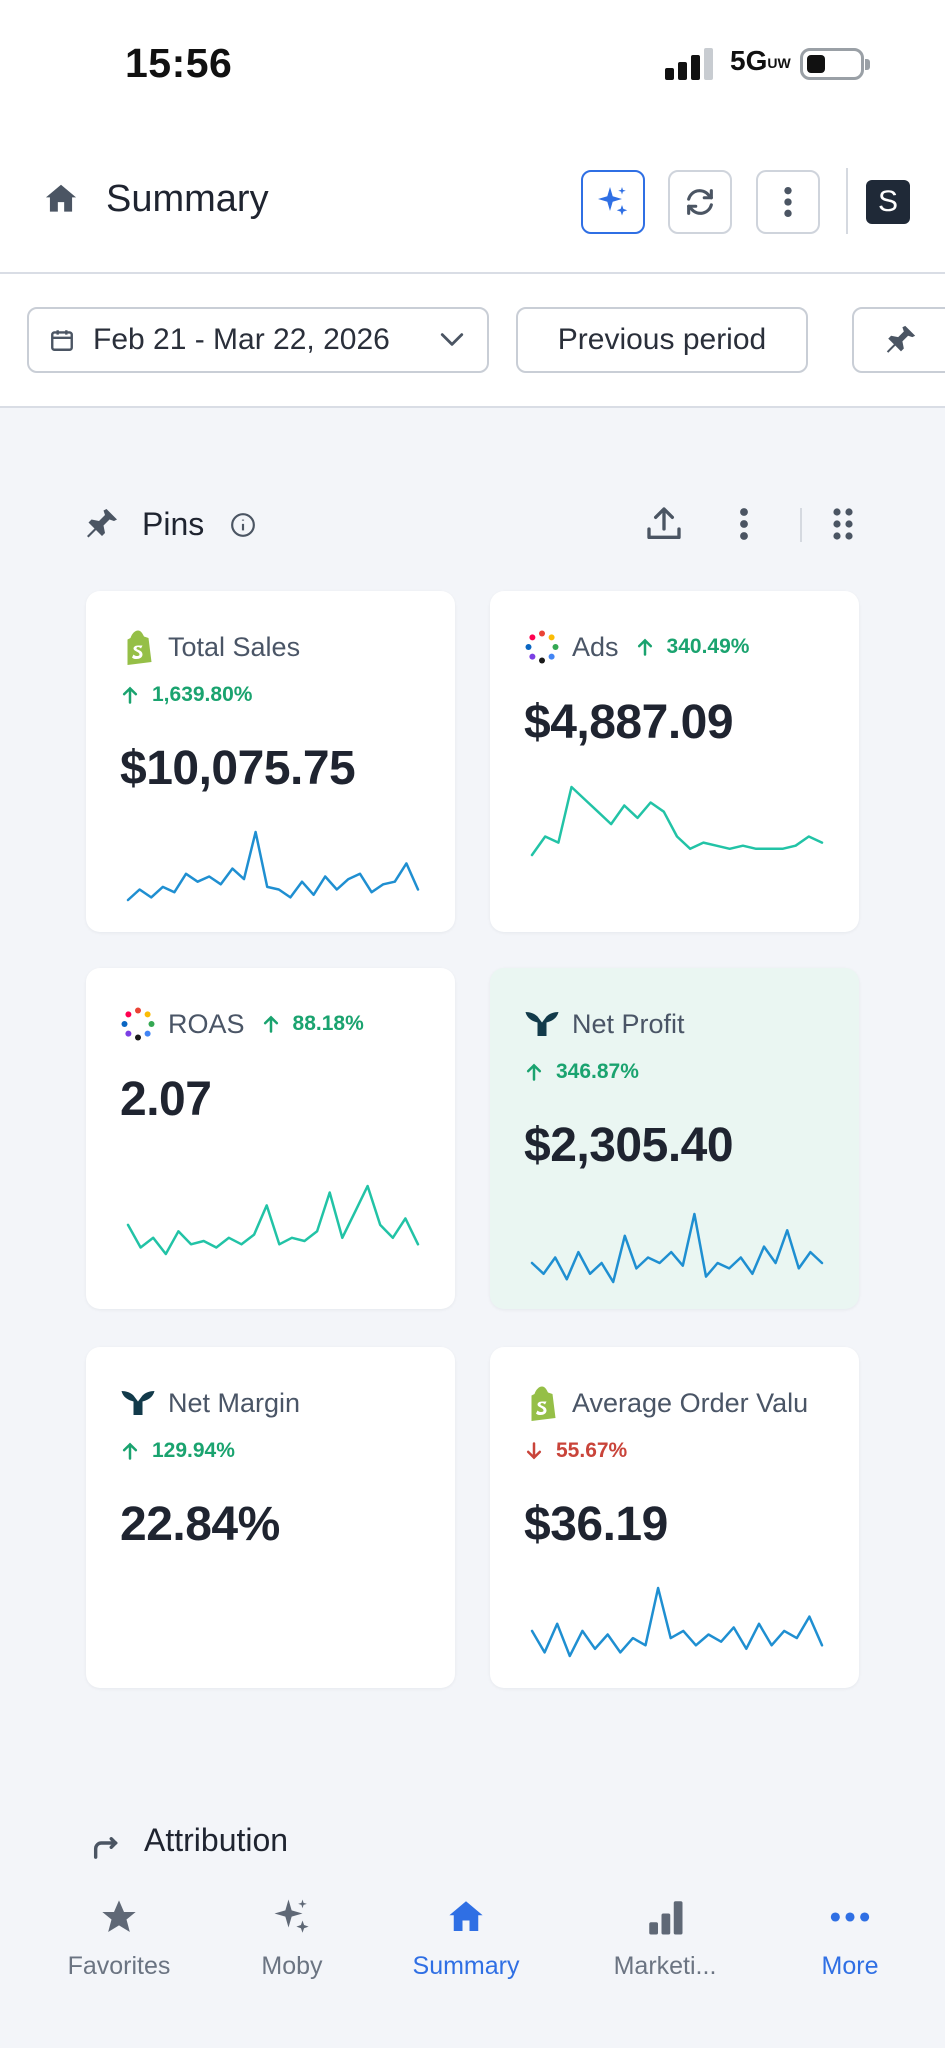  What do you see at coordinates (666, 1918) in the screenshot?
I see `bar-chart-icon` at bounding box center [666, 1918].